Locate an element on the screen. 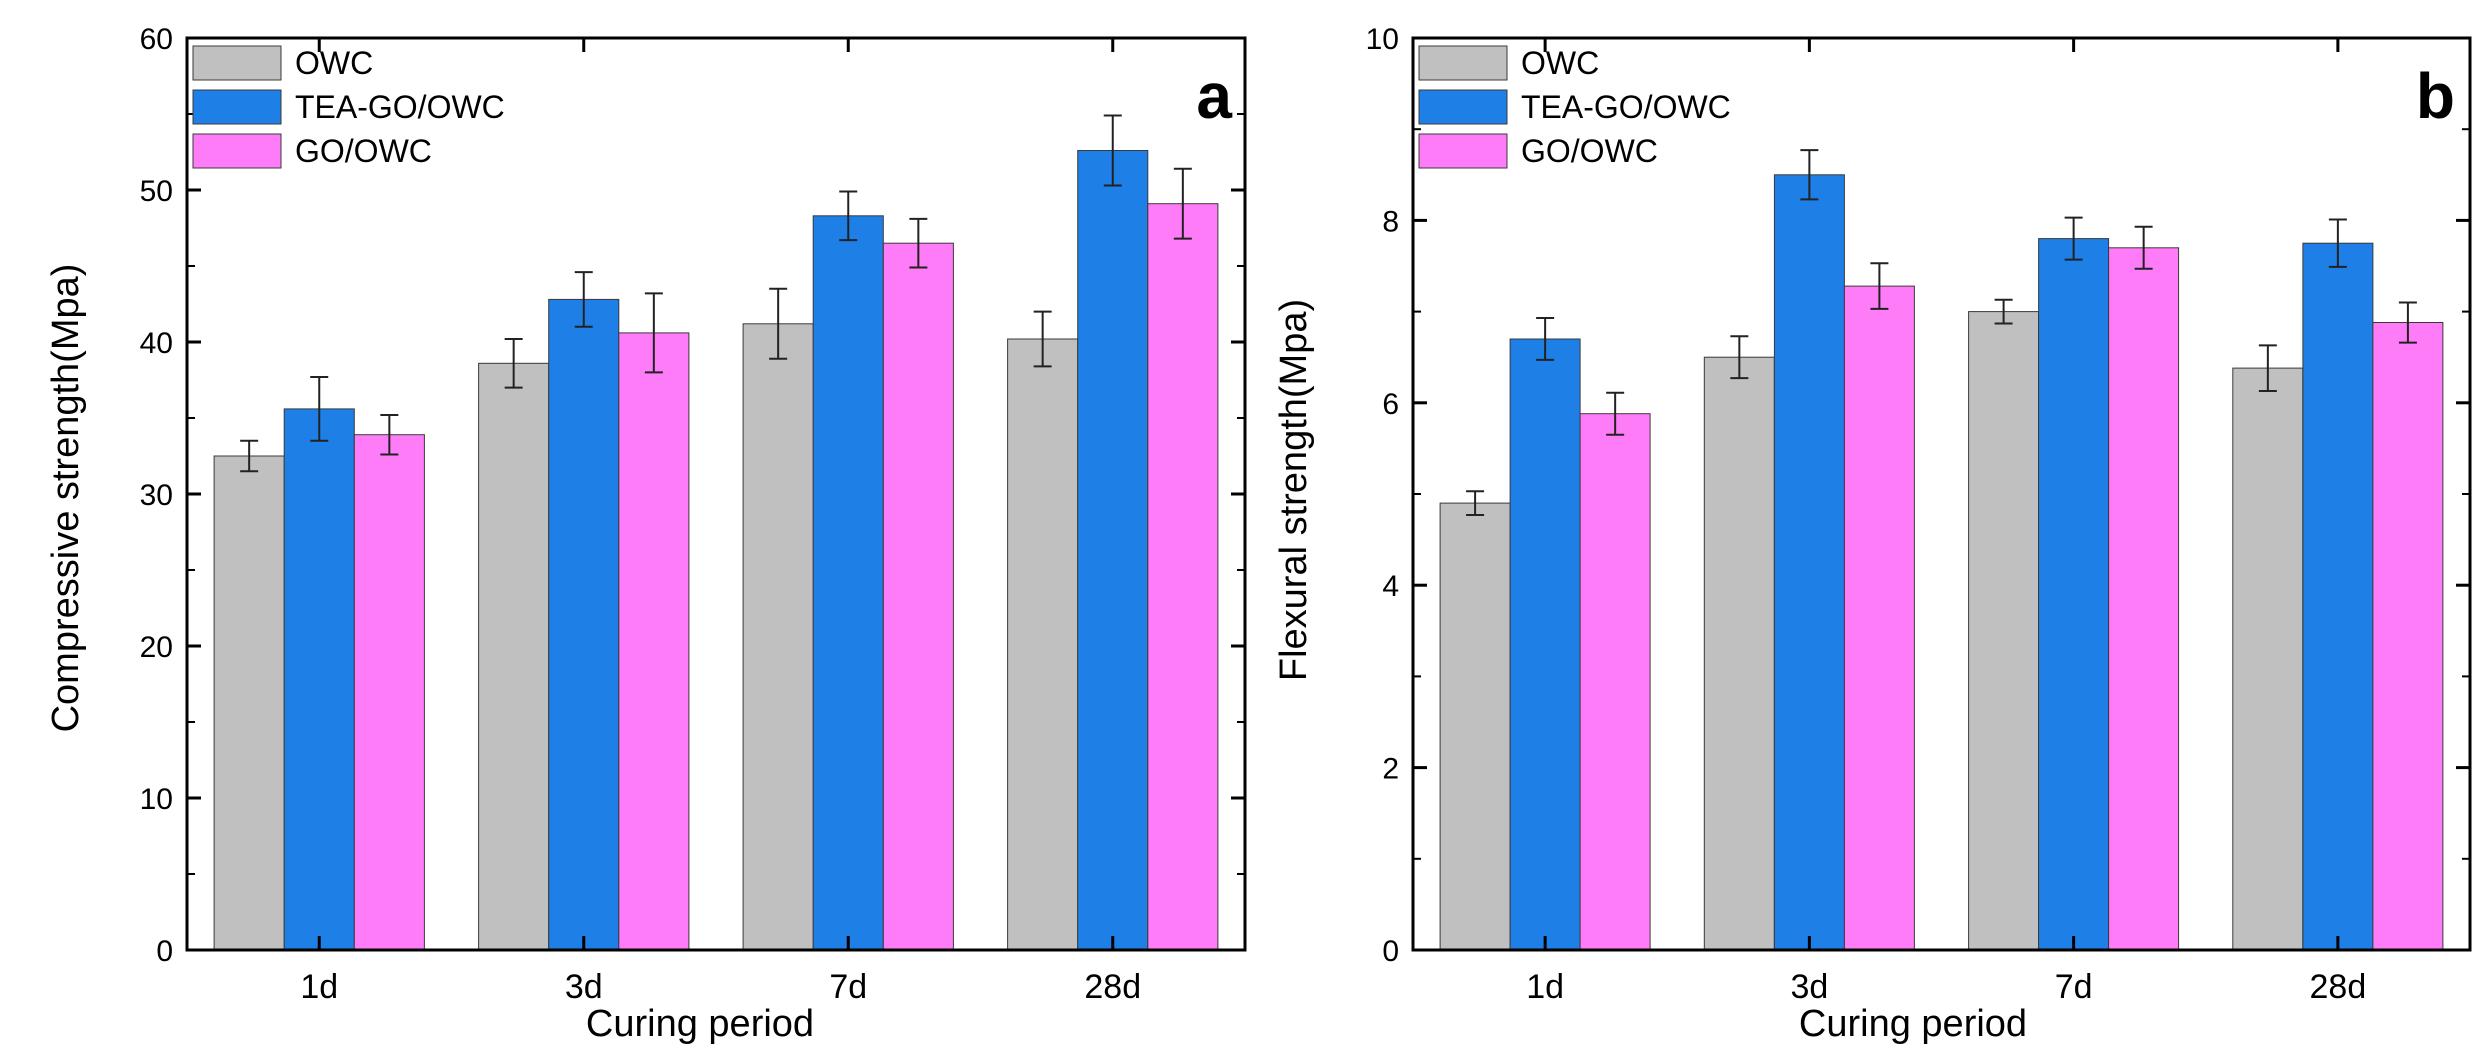 The image size is (2490, 1059). y-tick-label: 30 is located at coordinates (156, 495).